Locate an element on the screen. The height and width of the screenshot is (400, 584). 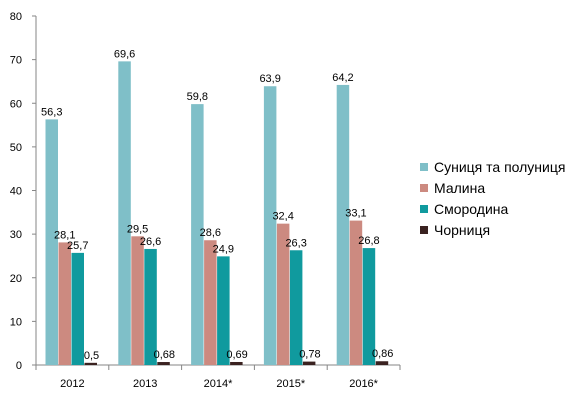
y-tick-label: 70 is located at coordinates (16, 61).